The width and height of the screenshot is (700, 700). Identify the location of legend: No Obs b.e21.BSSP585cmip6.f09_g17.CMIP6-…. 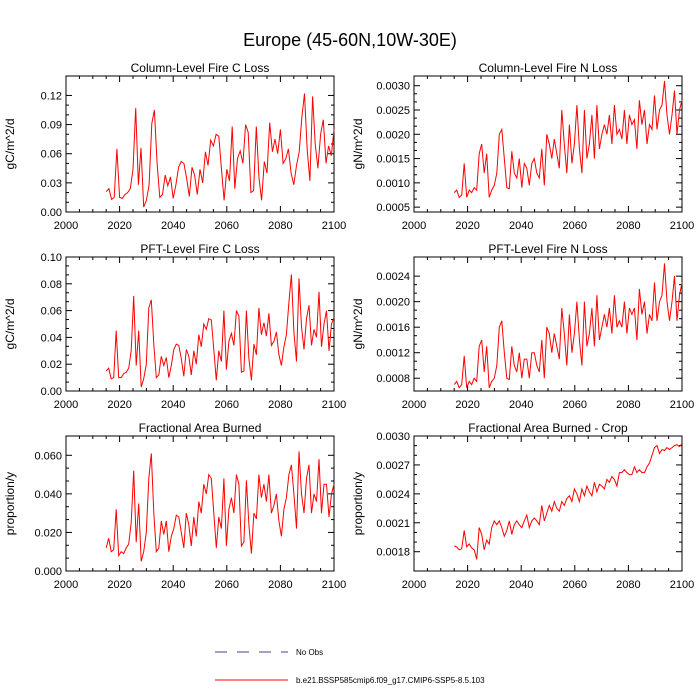
(350, 666).